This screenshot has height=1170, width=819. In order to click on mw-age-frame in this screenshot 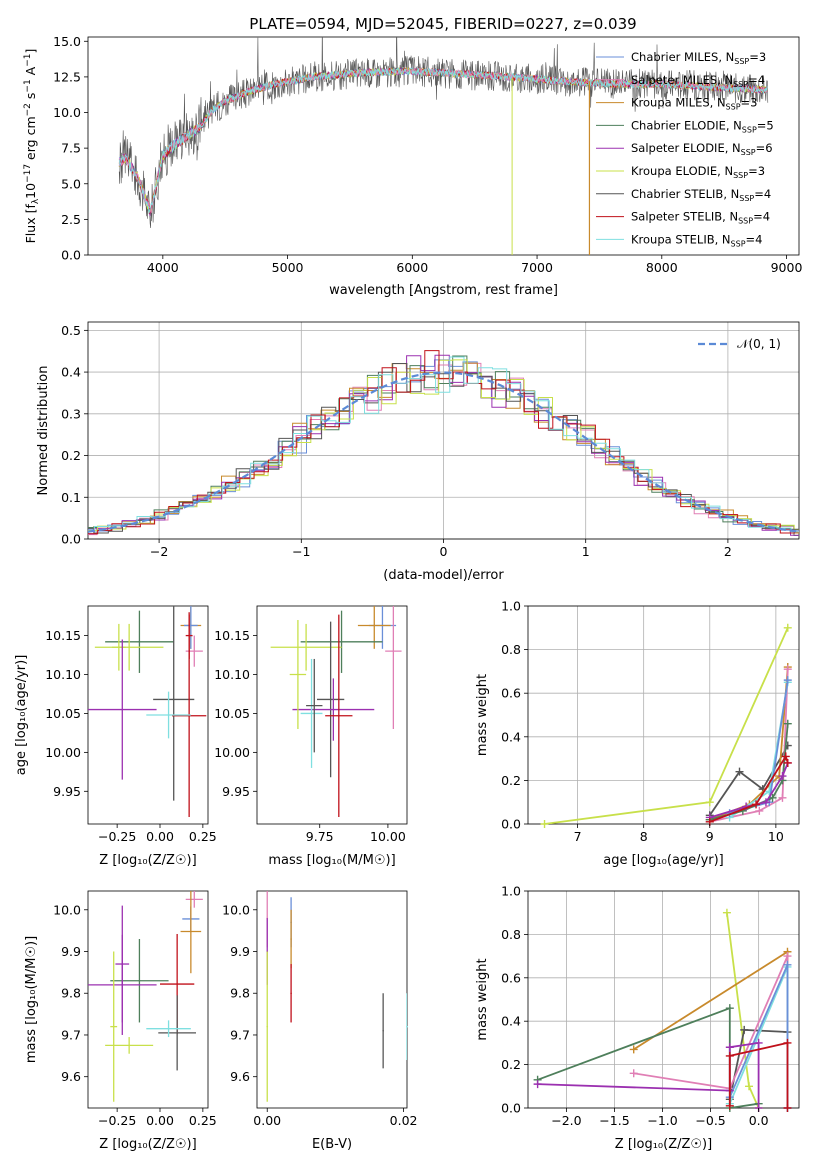, I will do `click(663, 715)`.